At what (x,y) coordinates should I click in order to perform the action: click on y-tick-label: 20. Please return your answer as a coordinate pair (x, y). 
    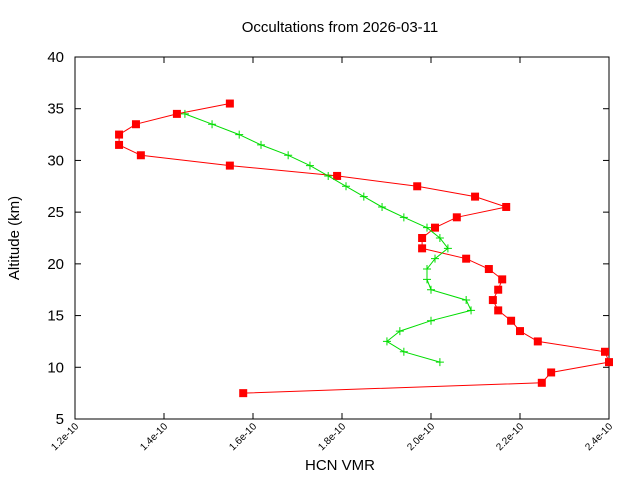
    Looking at the image, I should click on (55, 264).